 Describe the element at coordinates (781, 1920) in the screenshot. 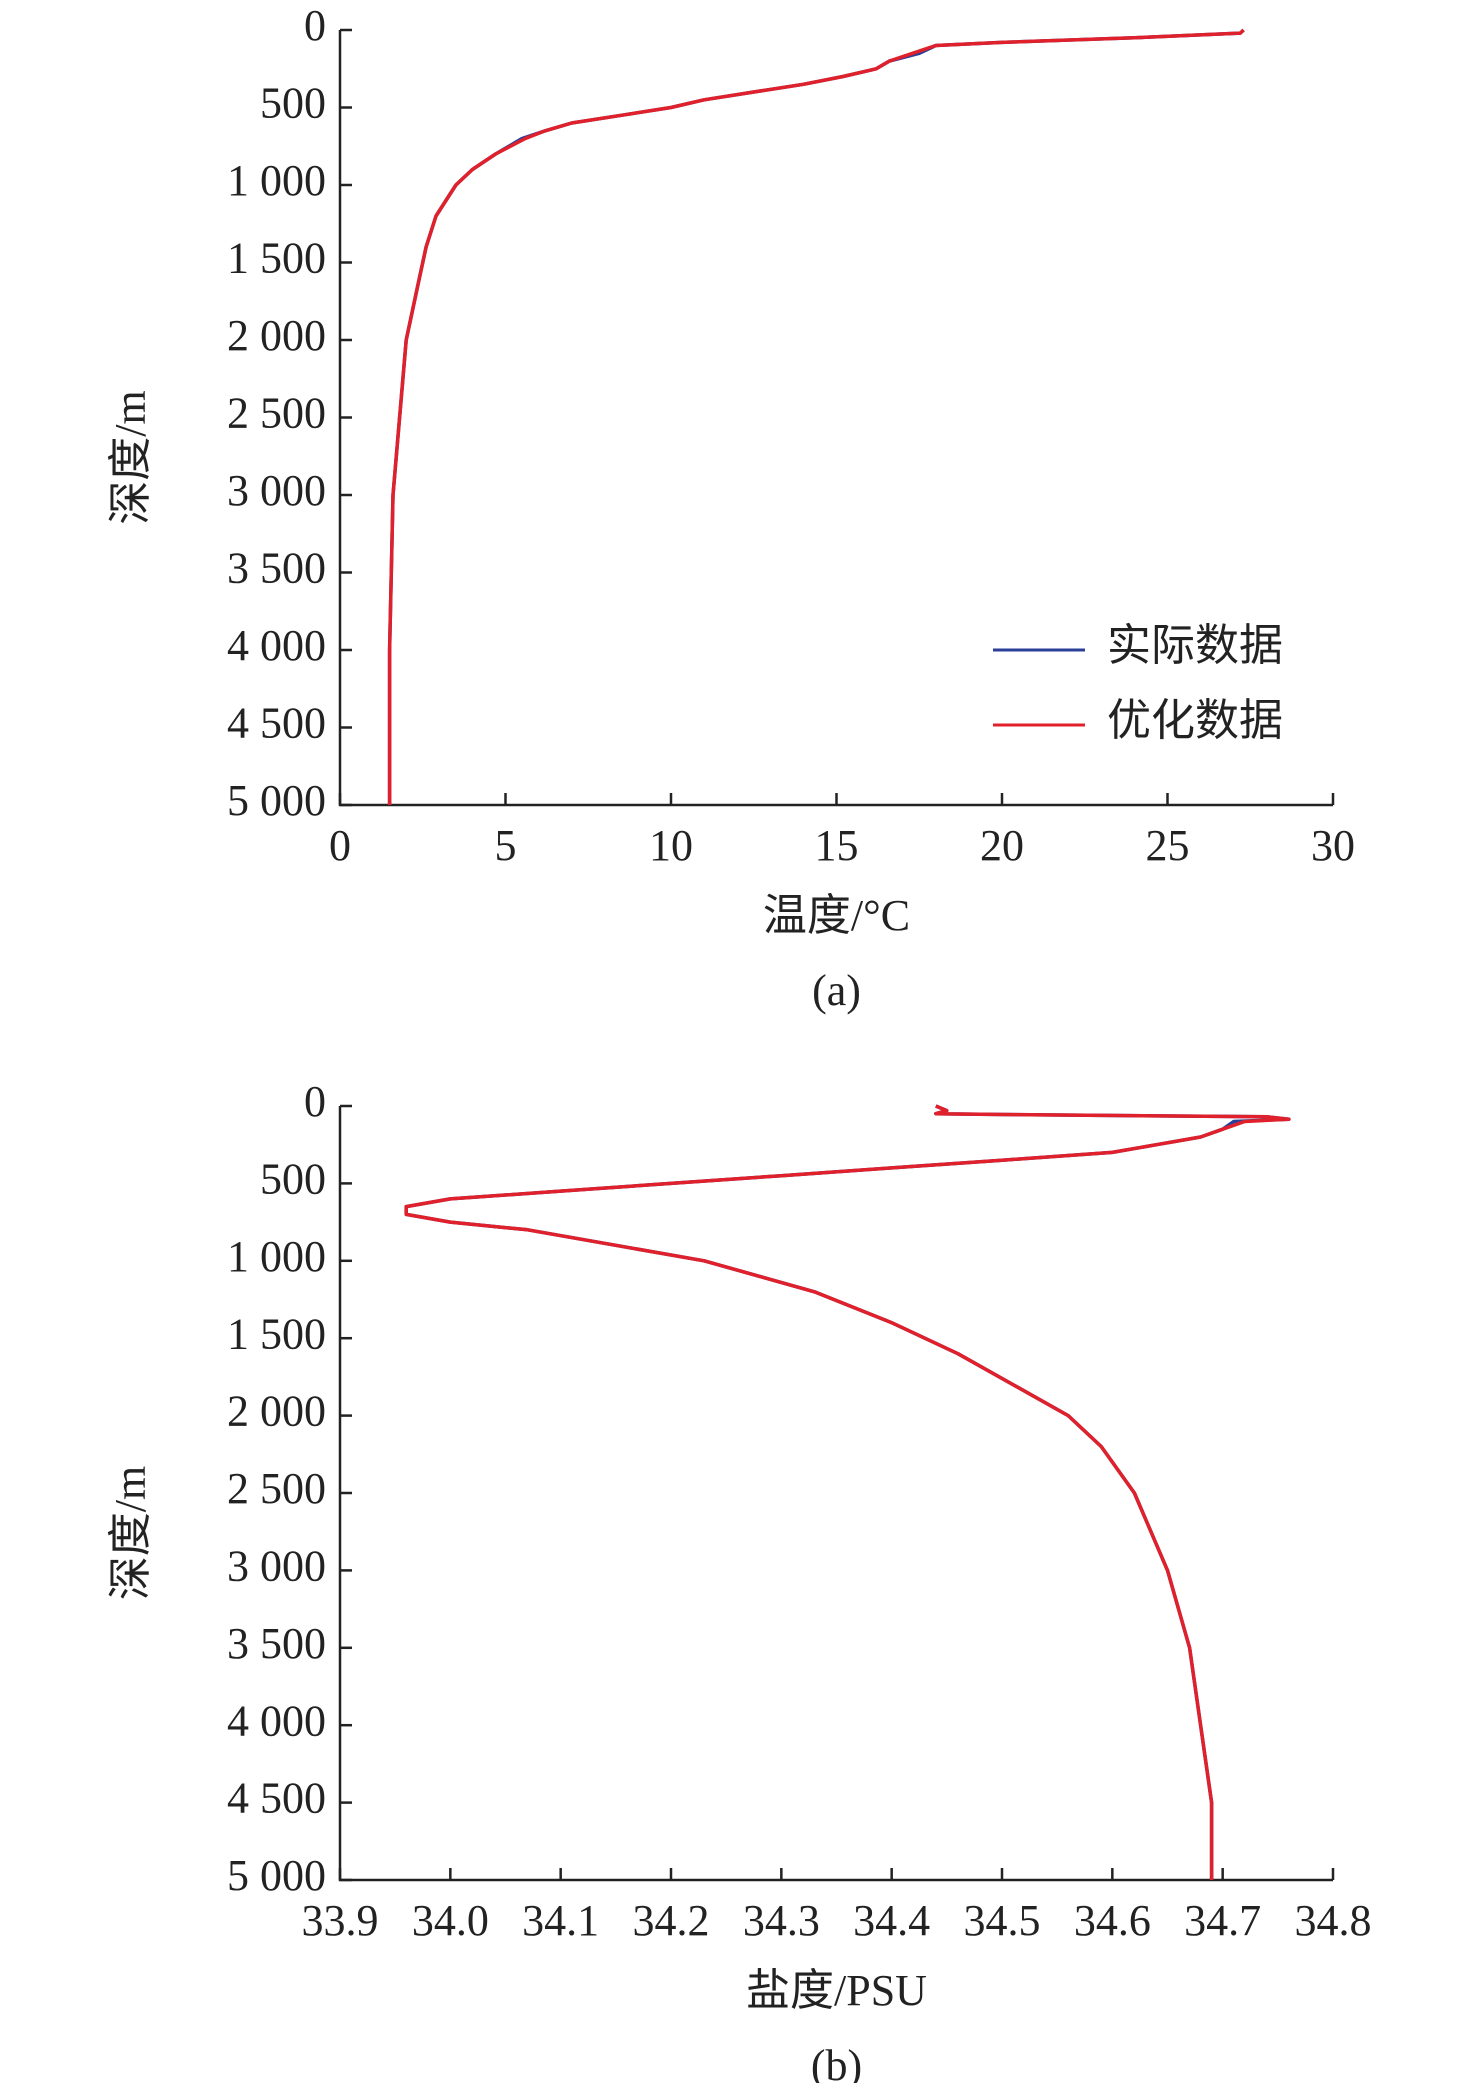

I see `x-tick-label: 34.3` at that location.